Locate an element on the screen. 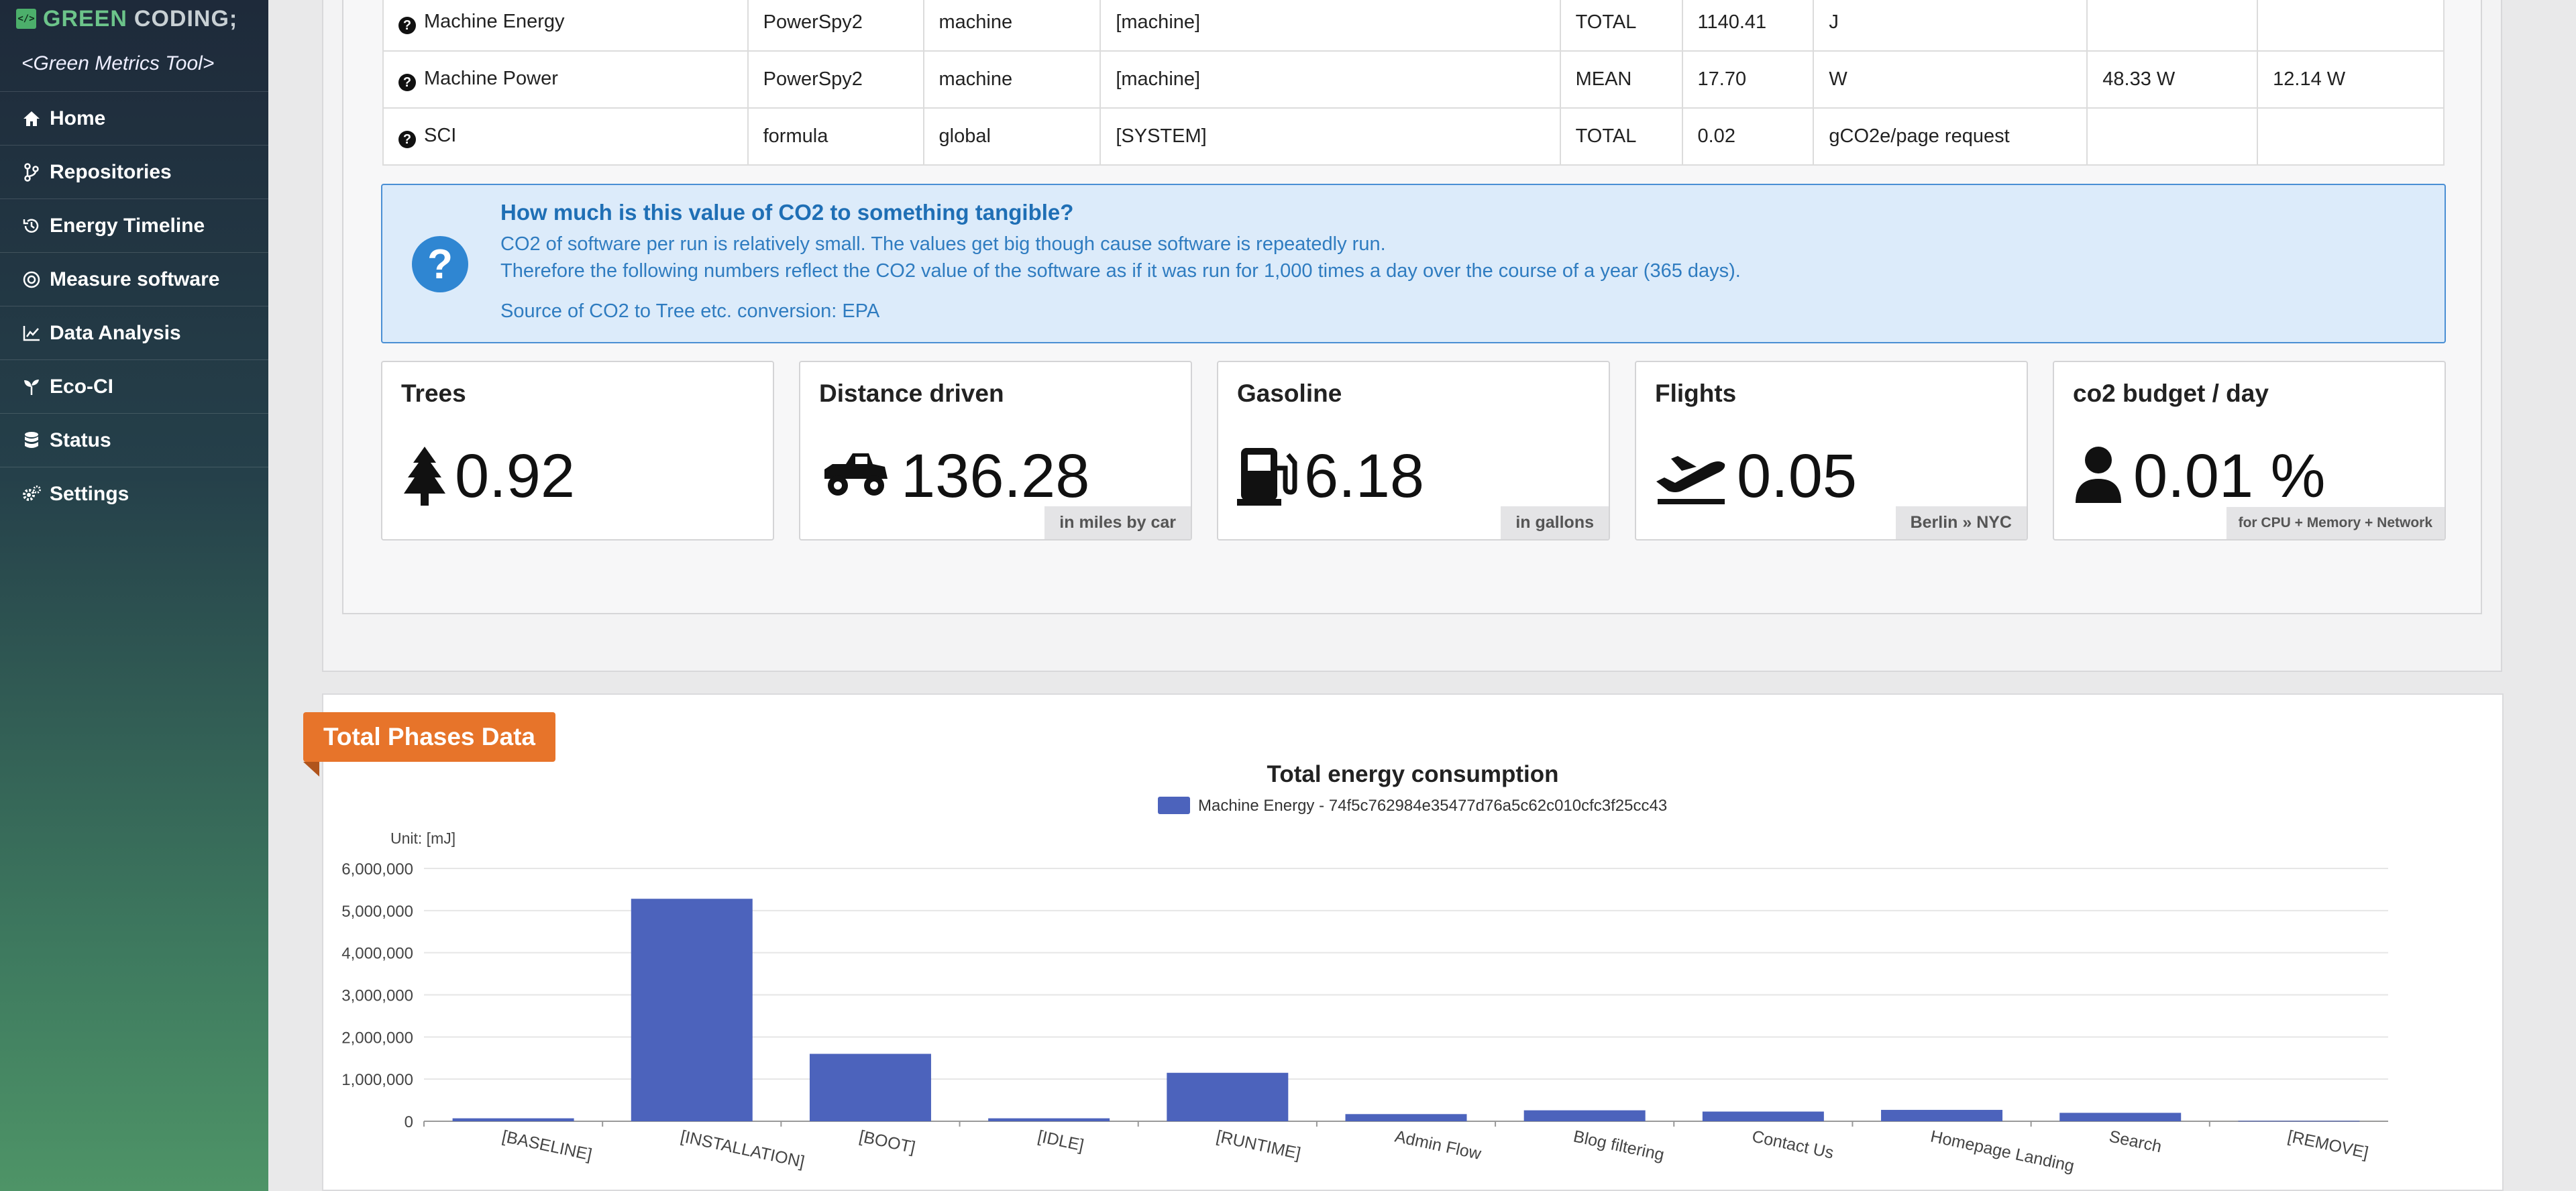 The height and width of the screenshot is (1191, 2576). metric-name: Machine Energy is located at coordinates (494, 22).